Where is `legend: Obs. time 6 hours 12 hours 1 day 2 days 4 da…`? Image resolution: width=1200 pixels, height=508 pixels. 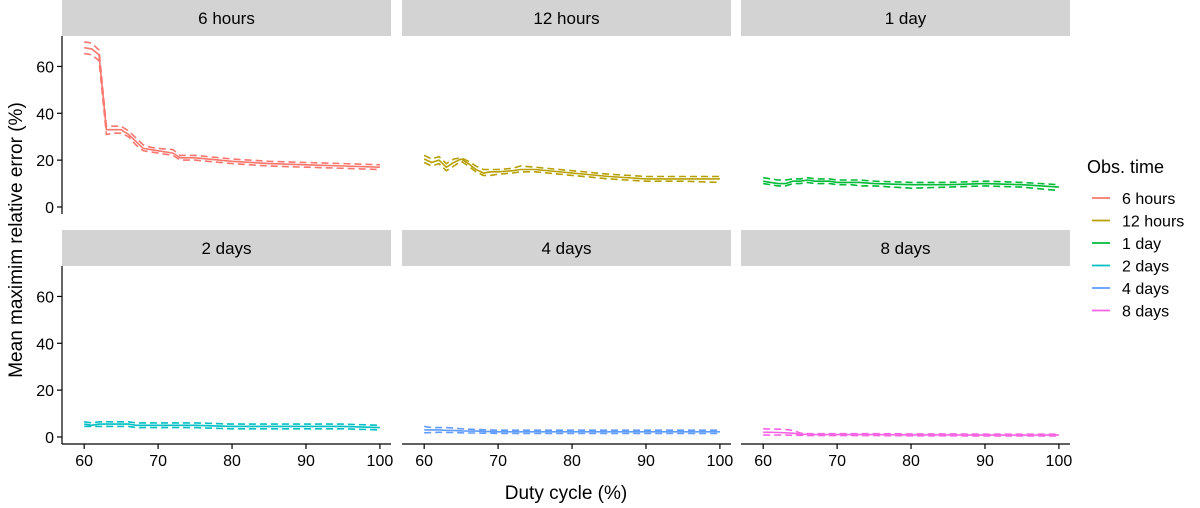 legend: Obs. time 6 hours 12 hours 1 day 2 days 4 da… is located at coordinates (1135, 239).